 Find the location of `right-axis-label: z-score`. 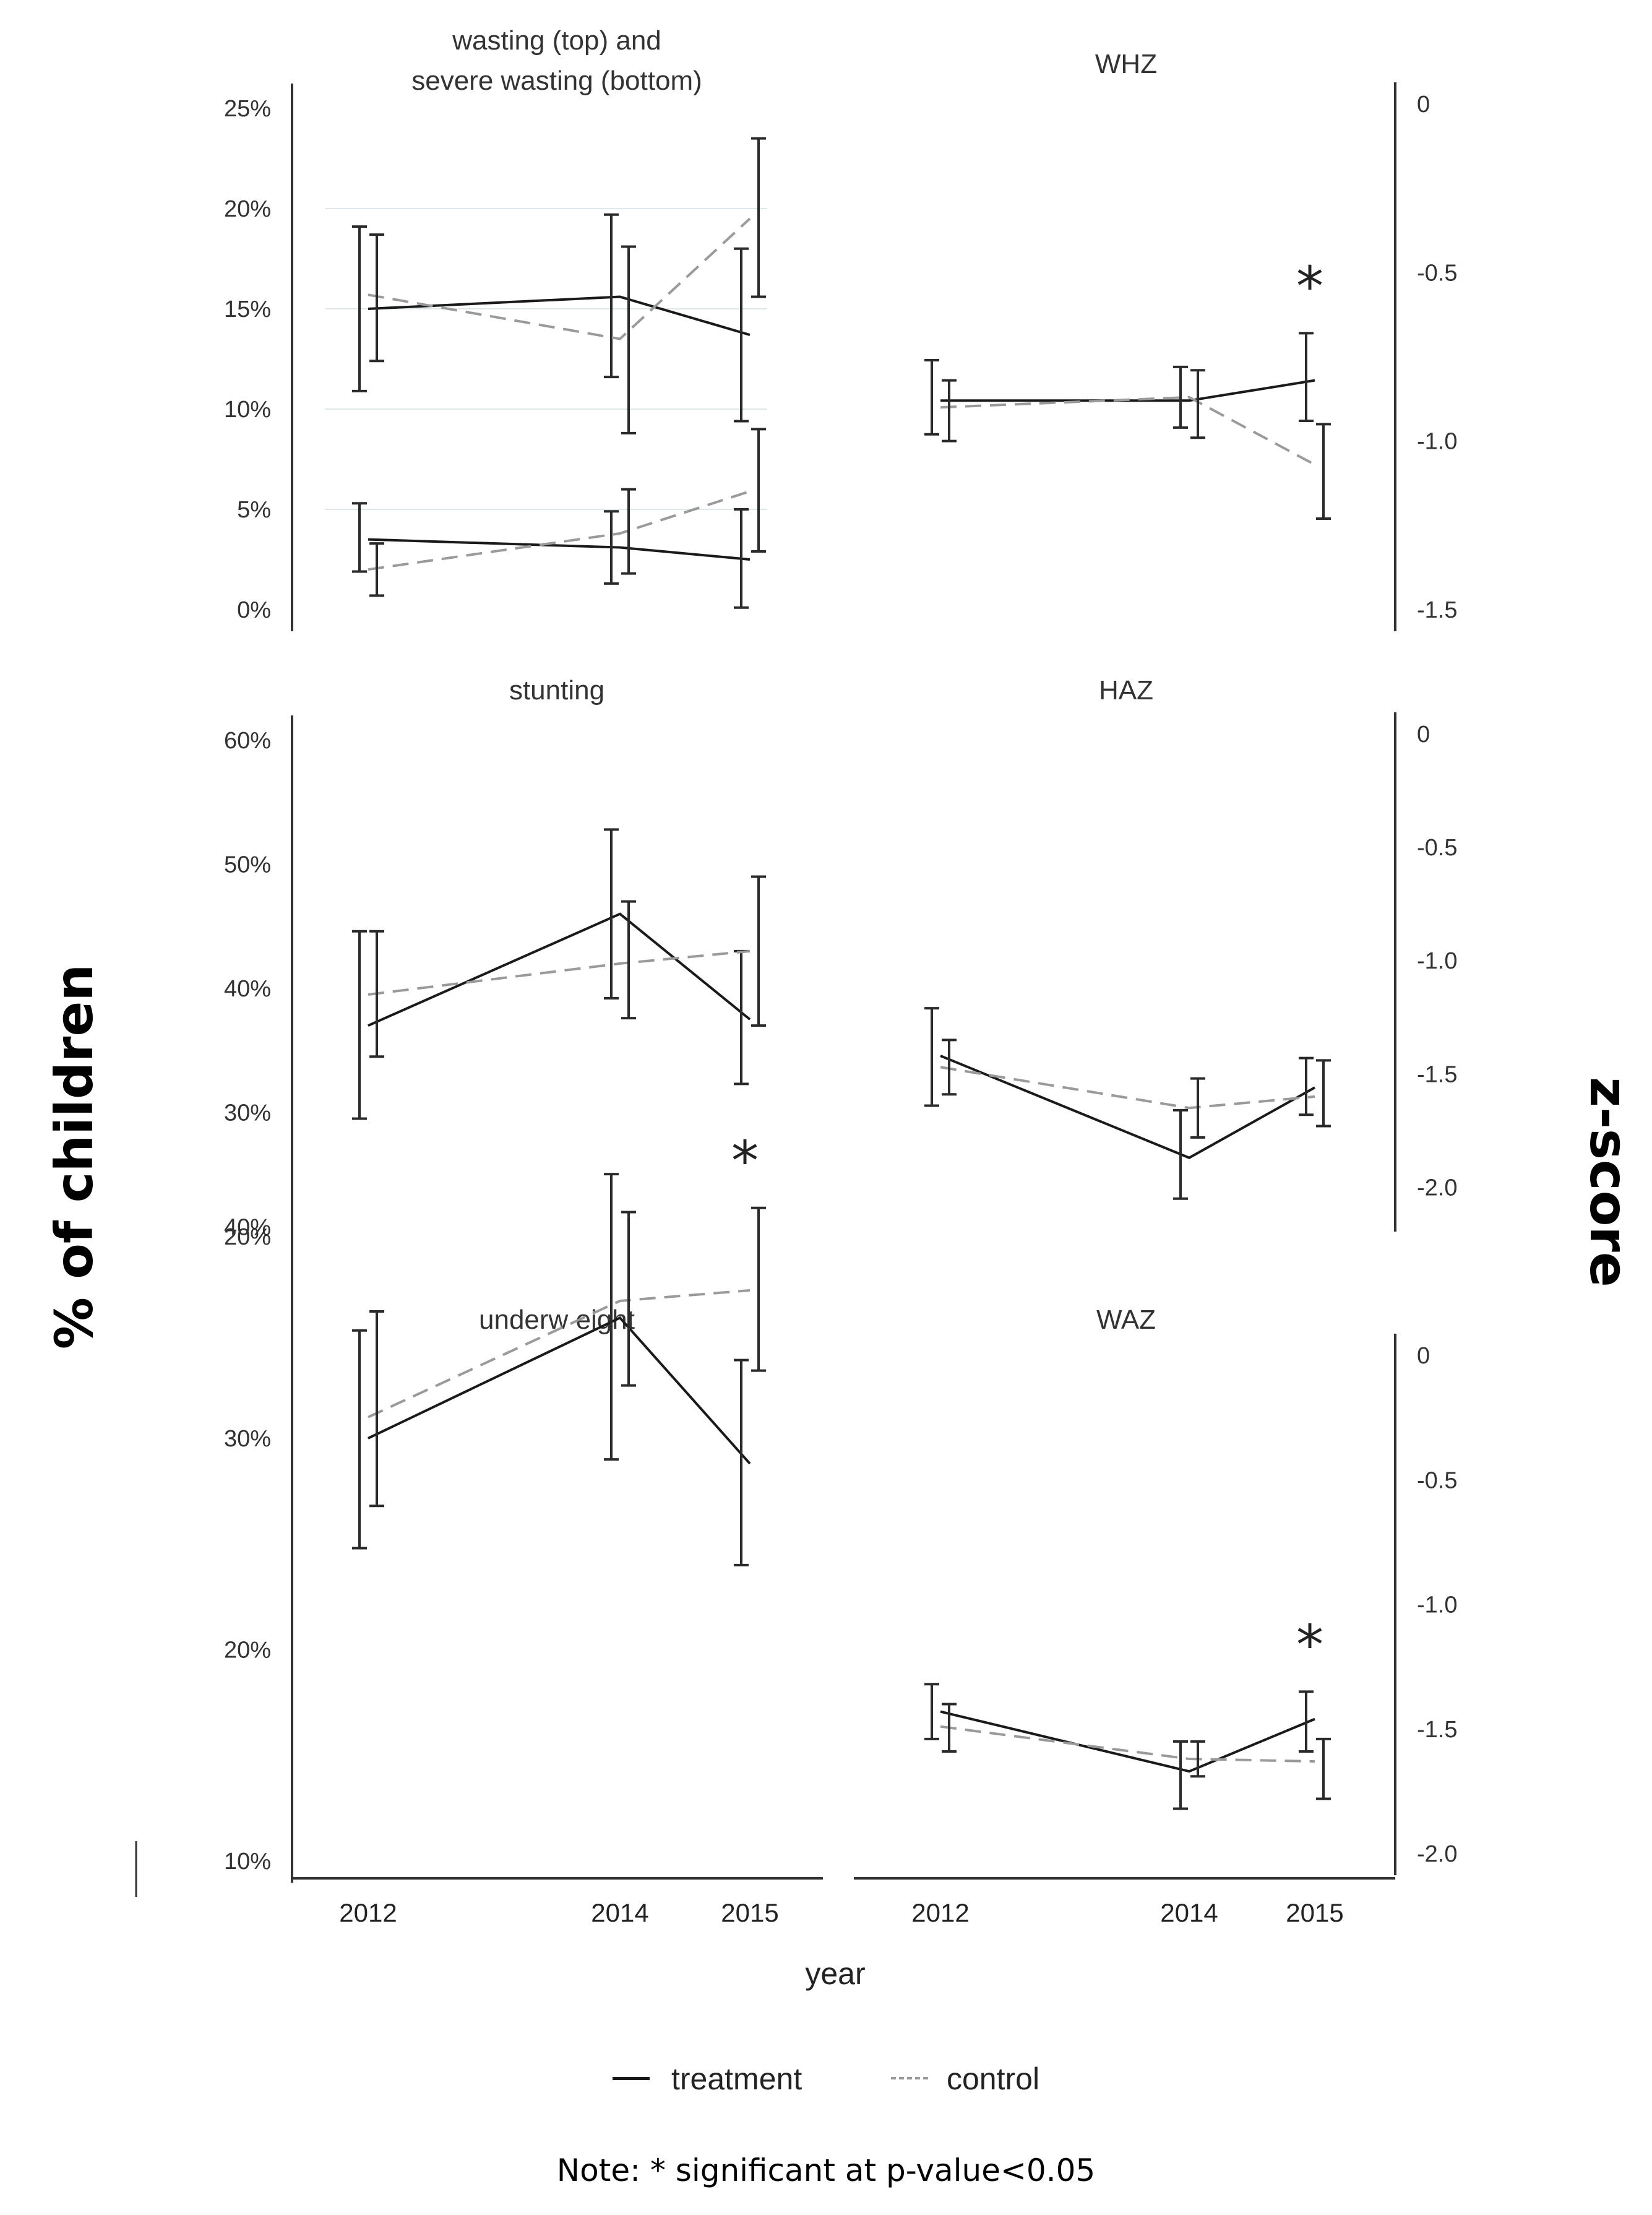

right-axis-label: z-score is located at coordinates (1608, 1182).